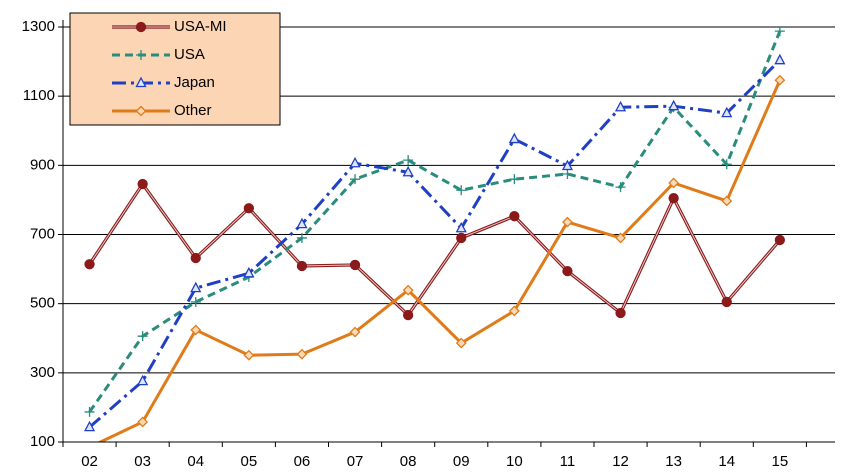  Describe the element at coordinates (355, 461) in the screenshot. I see `x-tick-label: 07` at that location.